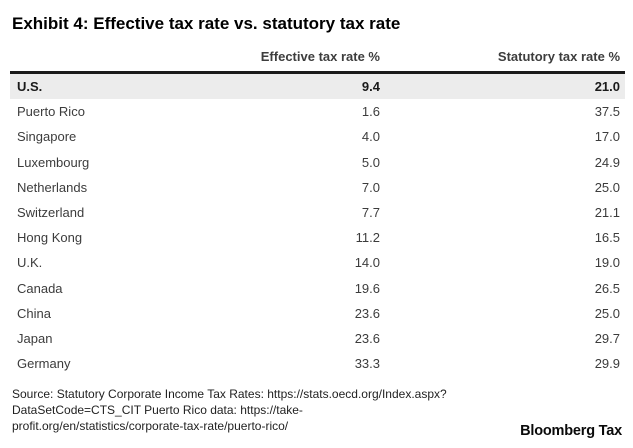 Image resolution: width=633 pixels, height=448 pixels. I want to click on statutory-cell: 17.0, so click(607, 137).